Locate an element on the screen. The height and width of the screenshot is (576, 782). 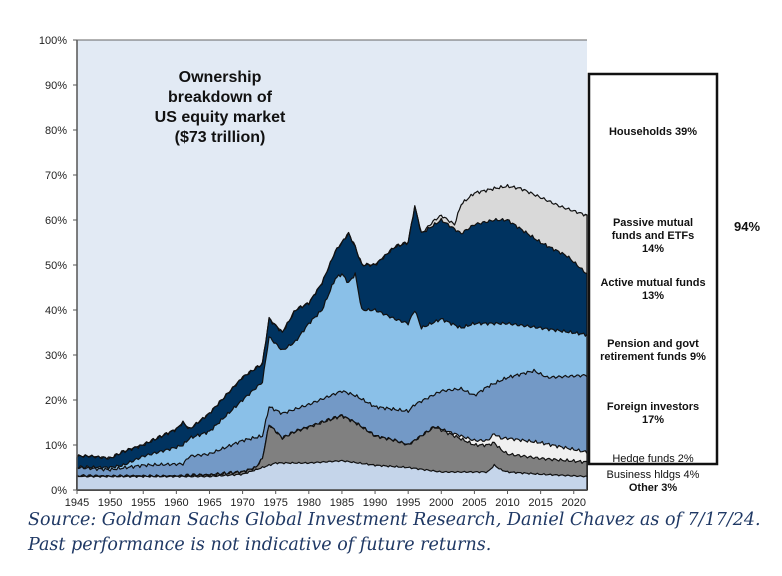
legend-item-text: retirement funds 9% is located at coordinates (653, 357).